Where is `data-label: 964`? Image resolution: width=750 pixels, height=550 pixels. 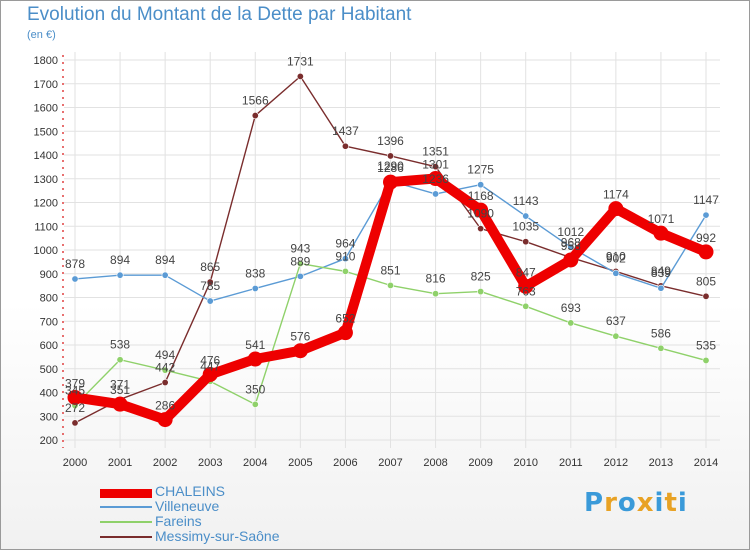
data-label: 964 is located at coordinates (345, 244).